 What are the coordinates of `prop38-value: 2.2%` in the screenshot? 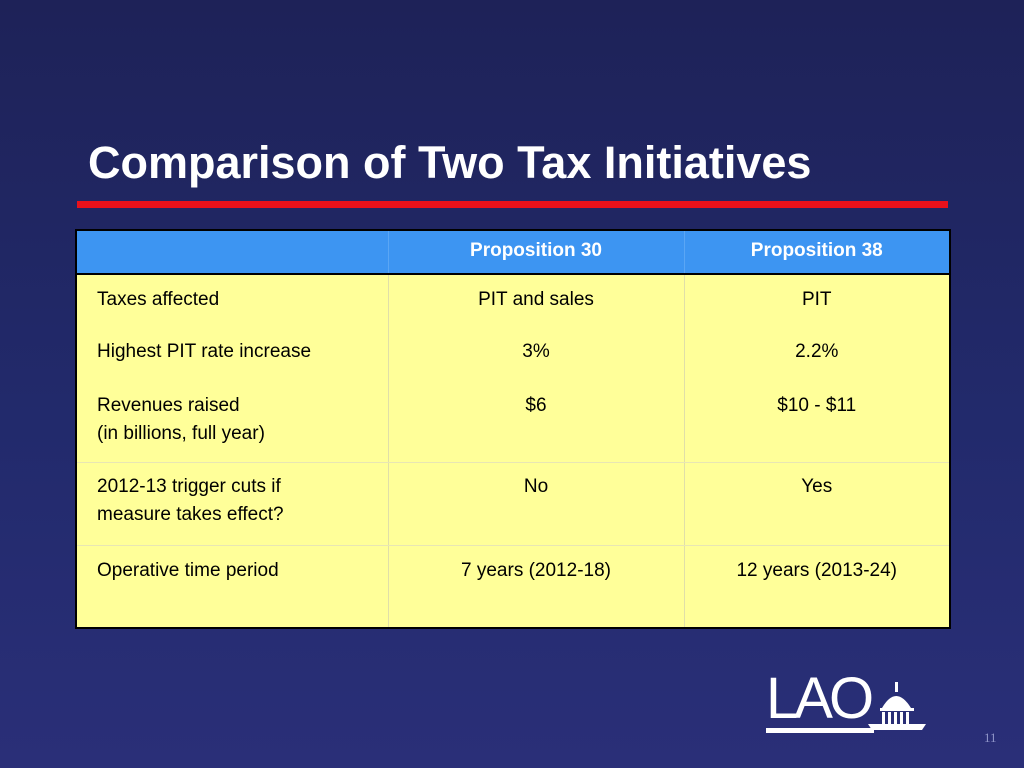 It's located at (817, 353).